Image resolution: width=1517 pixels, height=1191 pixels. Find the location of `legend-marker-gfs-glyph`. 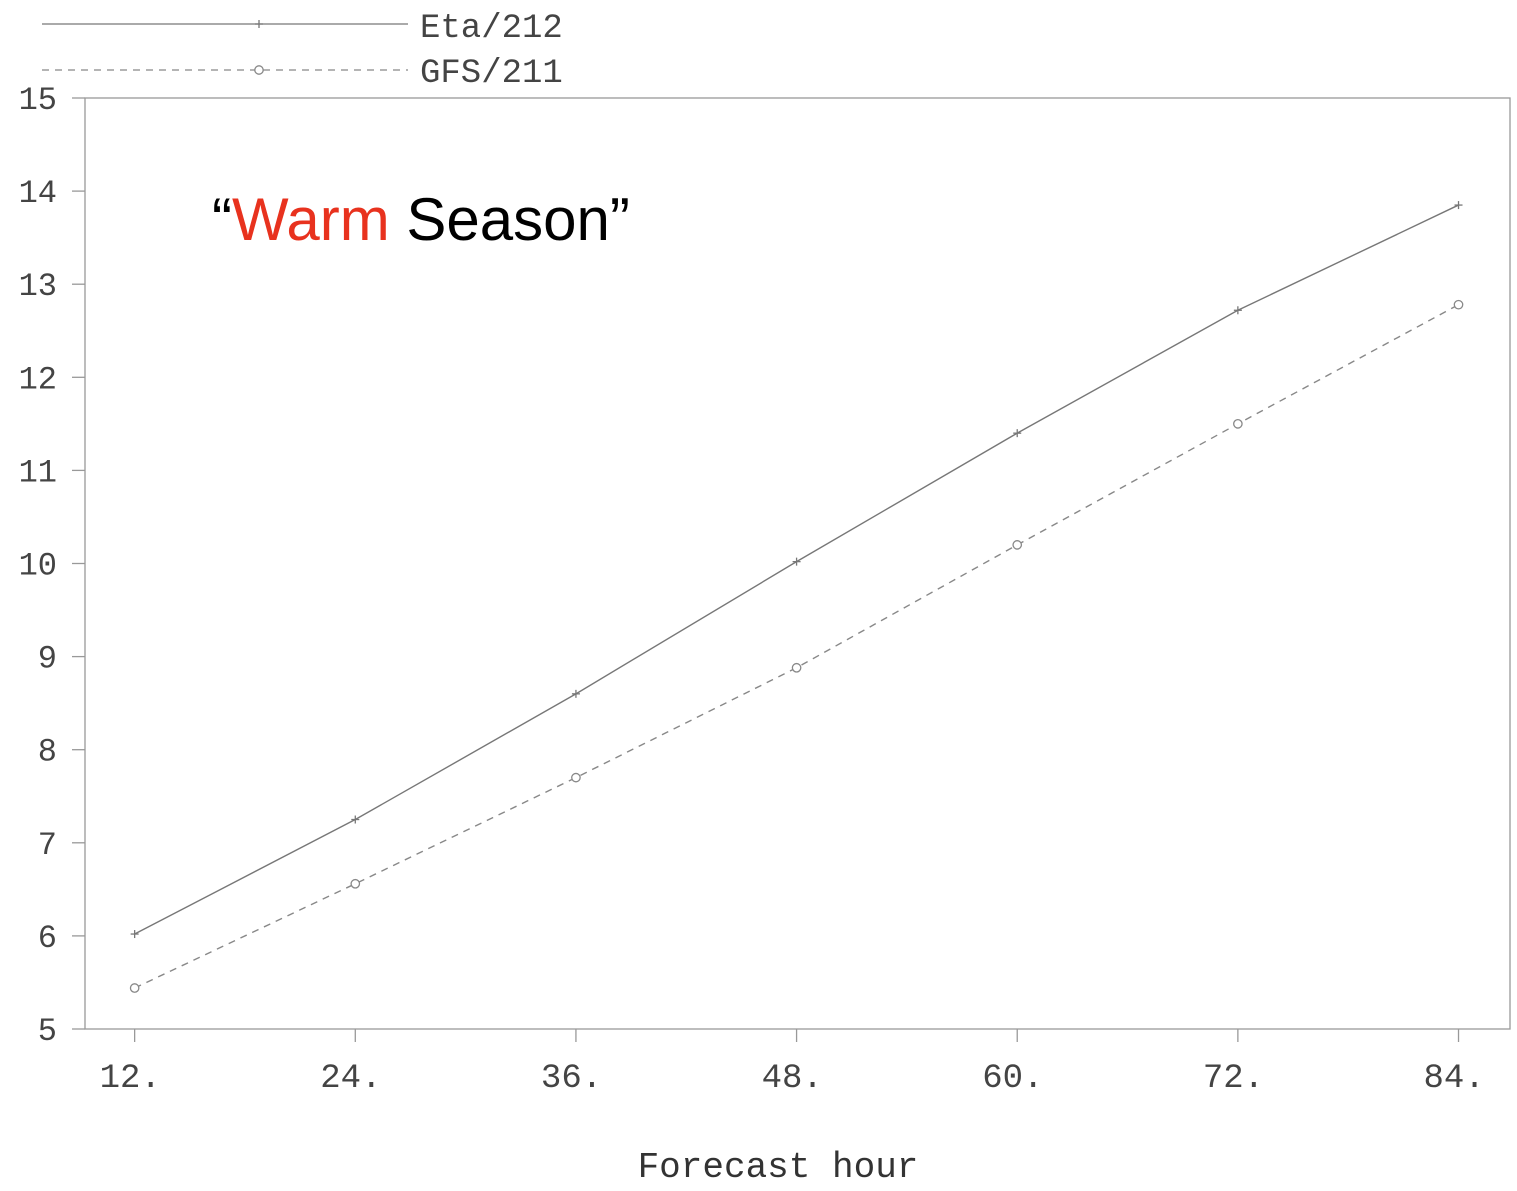

legend-marker-gfs-glyph is located at coordinates (259, 70).